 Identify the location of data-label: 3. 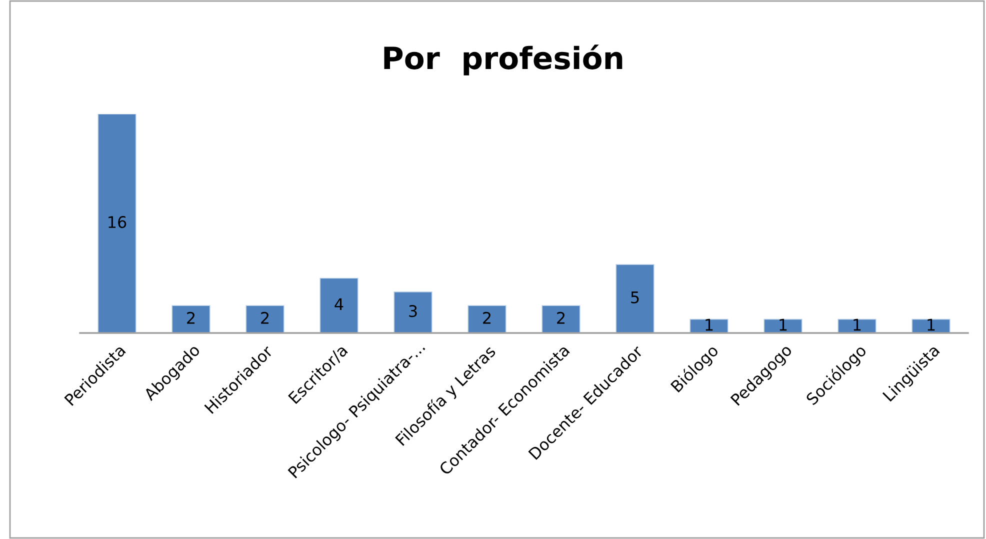
(413, 311).